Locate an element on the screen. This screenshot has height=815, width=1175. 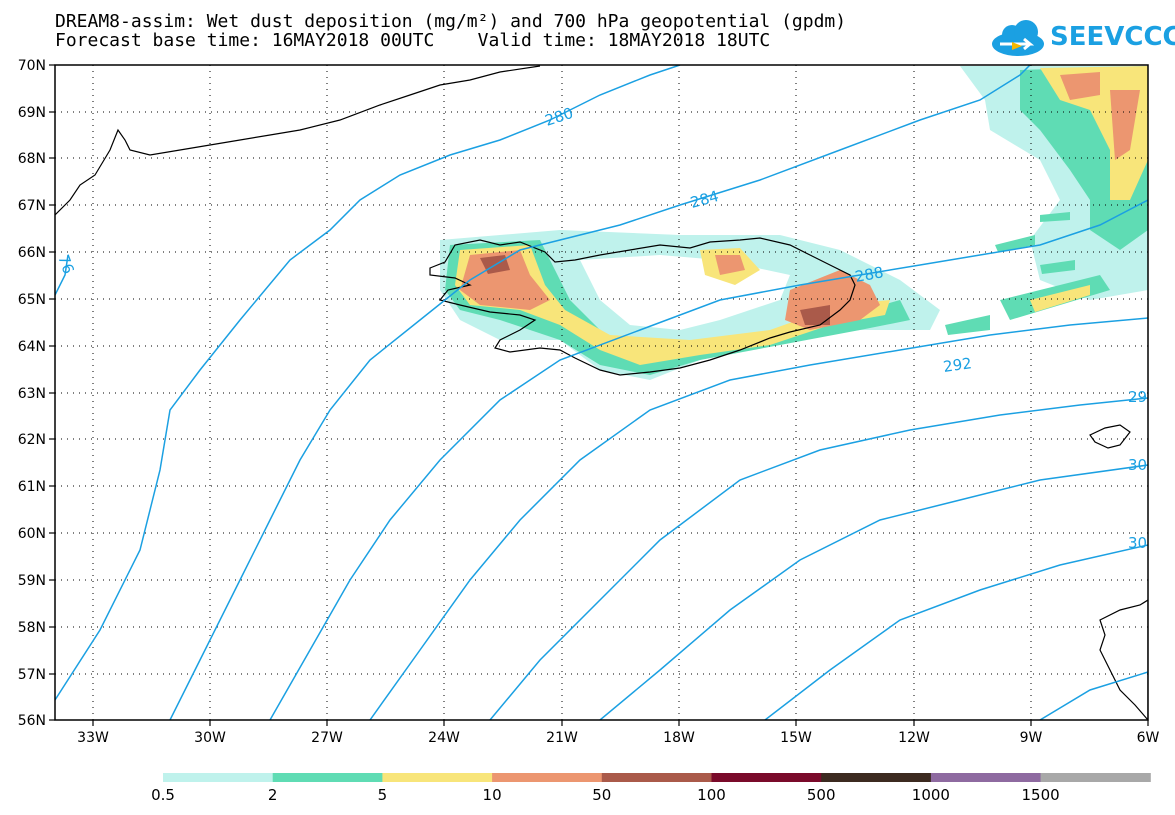
lon-label: 33W is located at coordinates (93, 738).